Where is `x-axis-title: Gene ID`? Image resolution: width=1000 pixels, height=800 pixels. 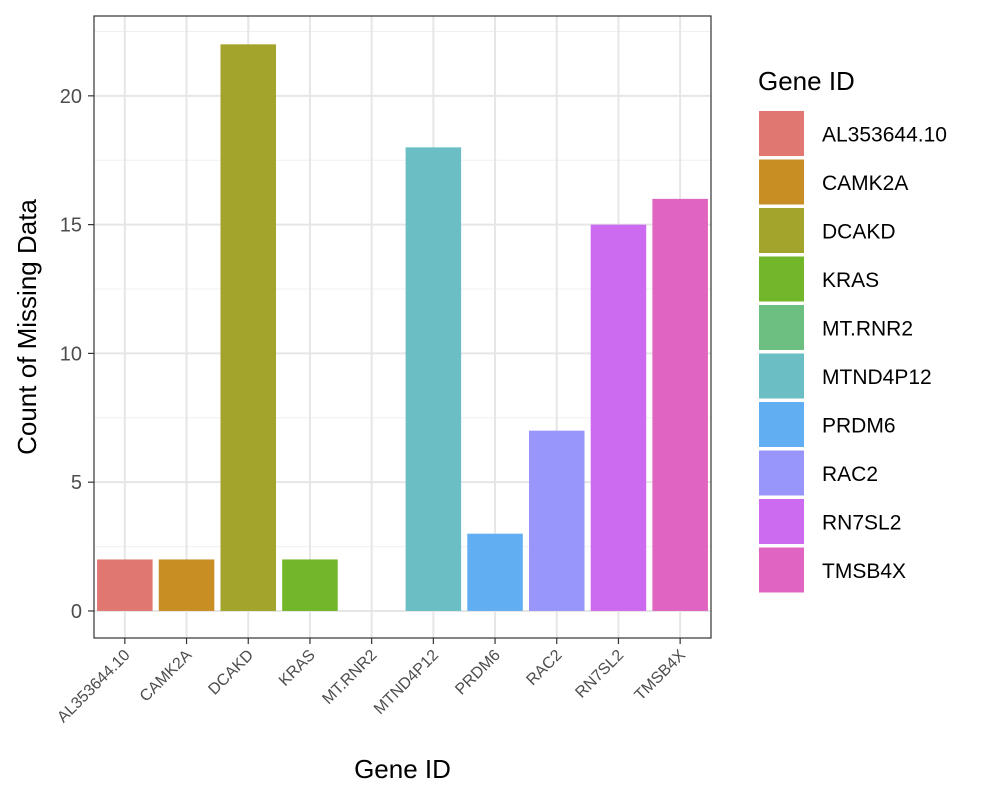
x-axis-title: Gene ID is located at coordinates (402, 769).